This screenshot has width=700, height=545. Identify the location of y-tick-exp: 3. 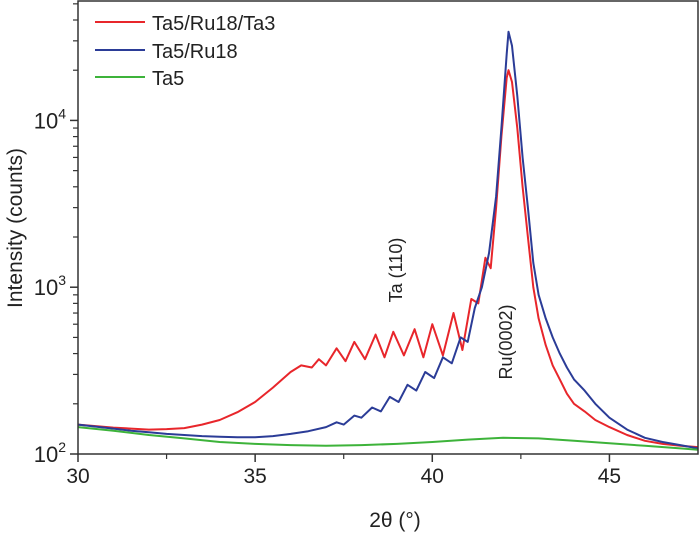
(62, 280).